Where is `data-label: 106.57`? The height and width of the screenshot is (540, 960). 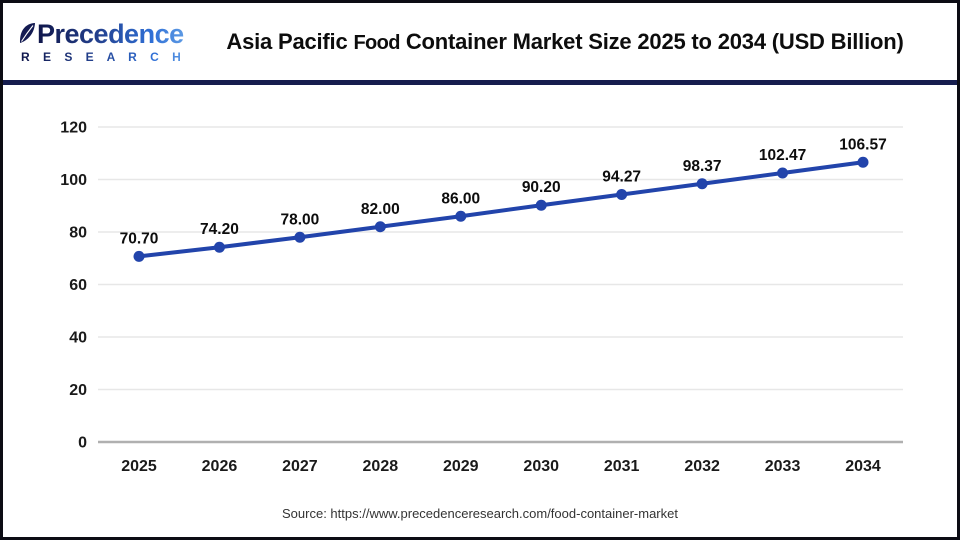
data-label: 106.57 is located at coordinates (862, 144).